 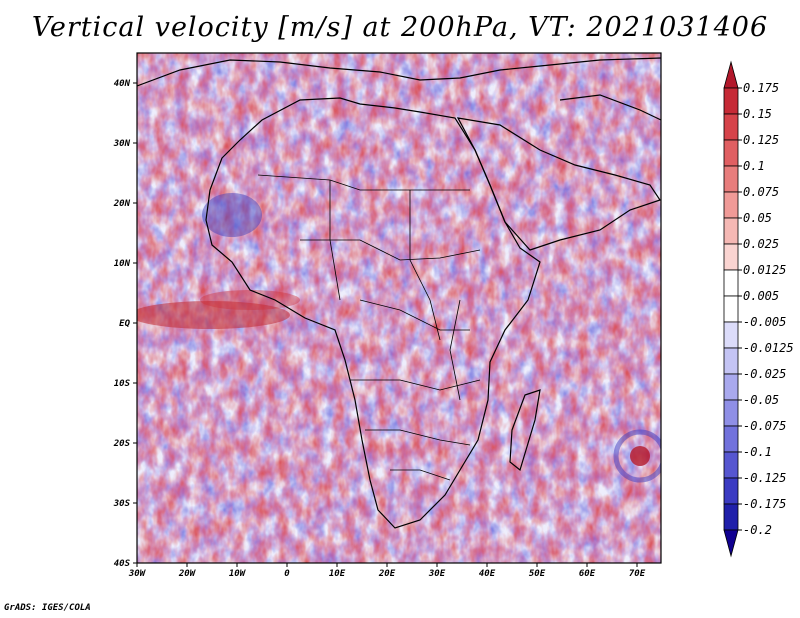 I want to click on colorbar-label: 0.15, so click(x=757, y=114).